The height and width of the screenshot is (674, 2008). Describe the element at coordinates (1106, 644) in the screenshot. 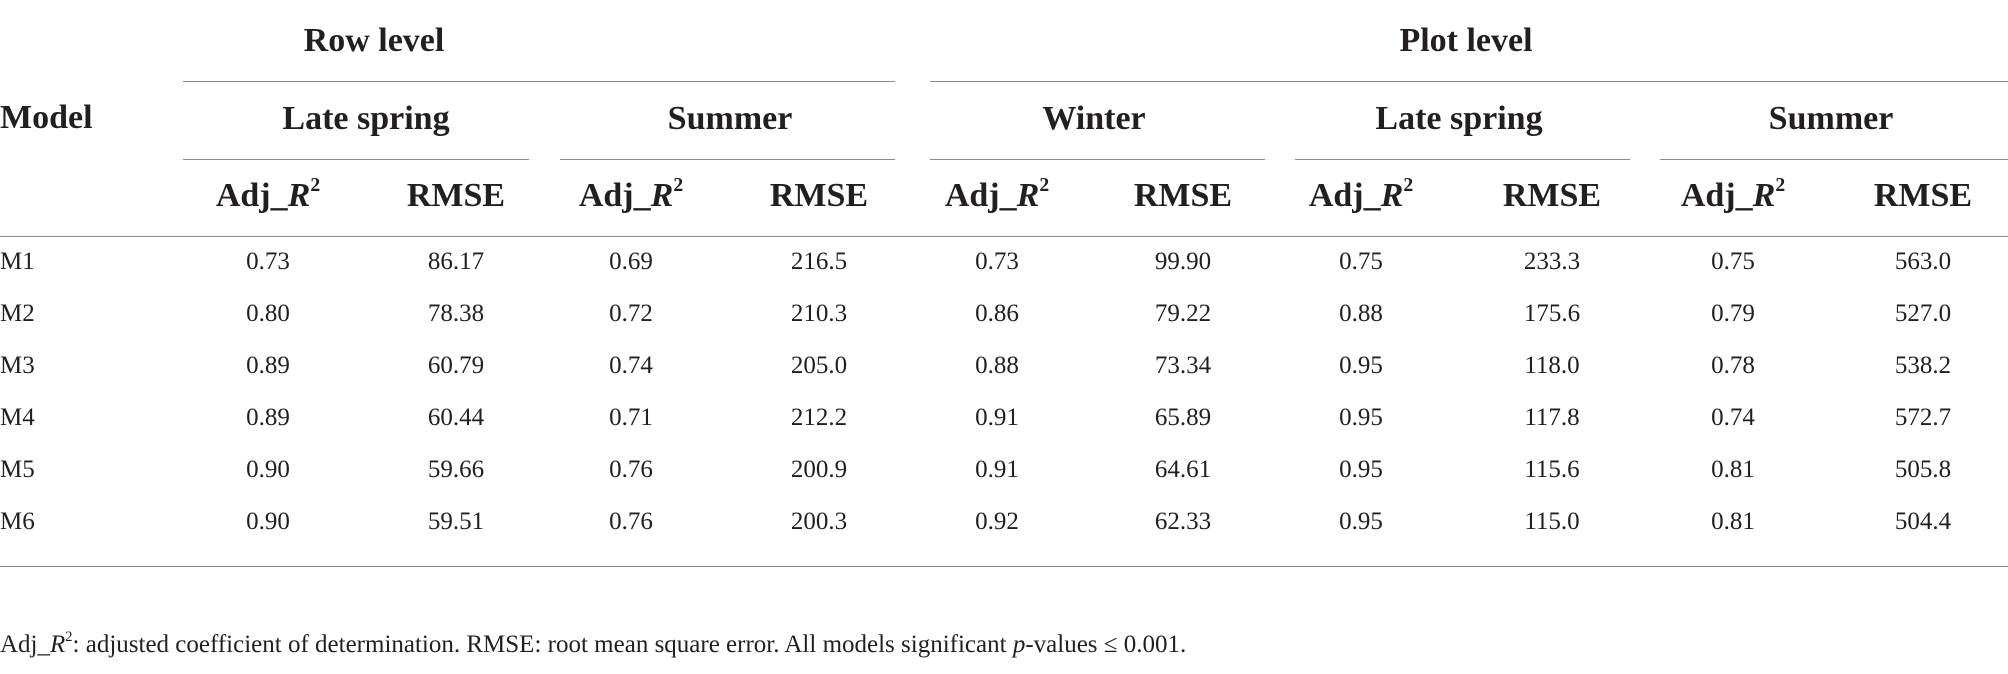

I see `footnote-text-2: -values ≤ 0.001.` at that location.